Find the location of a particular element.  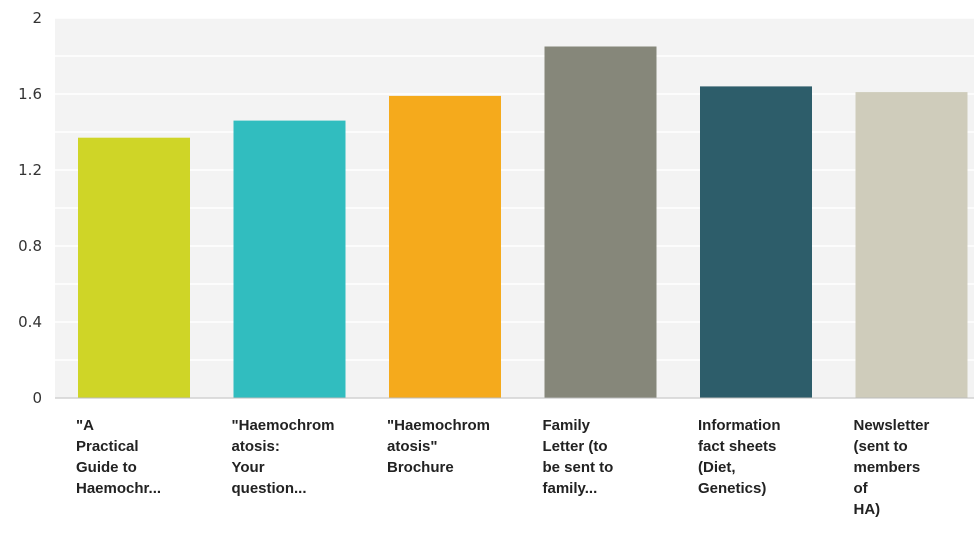

y-tick-label: 0 is located at coordinates (37, 398).